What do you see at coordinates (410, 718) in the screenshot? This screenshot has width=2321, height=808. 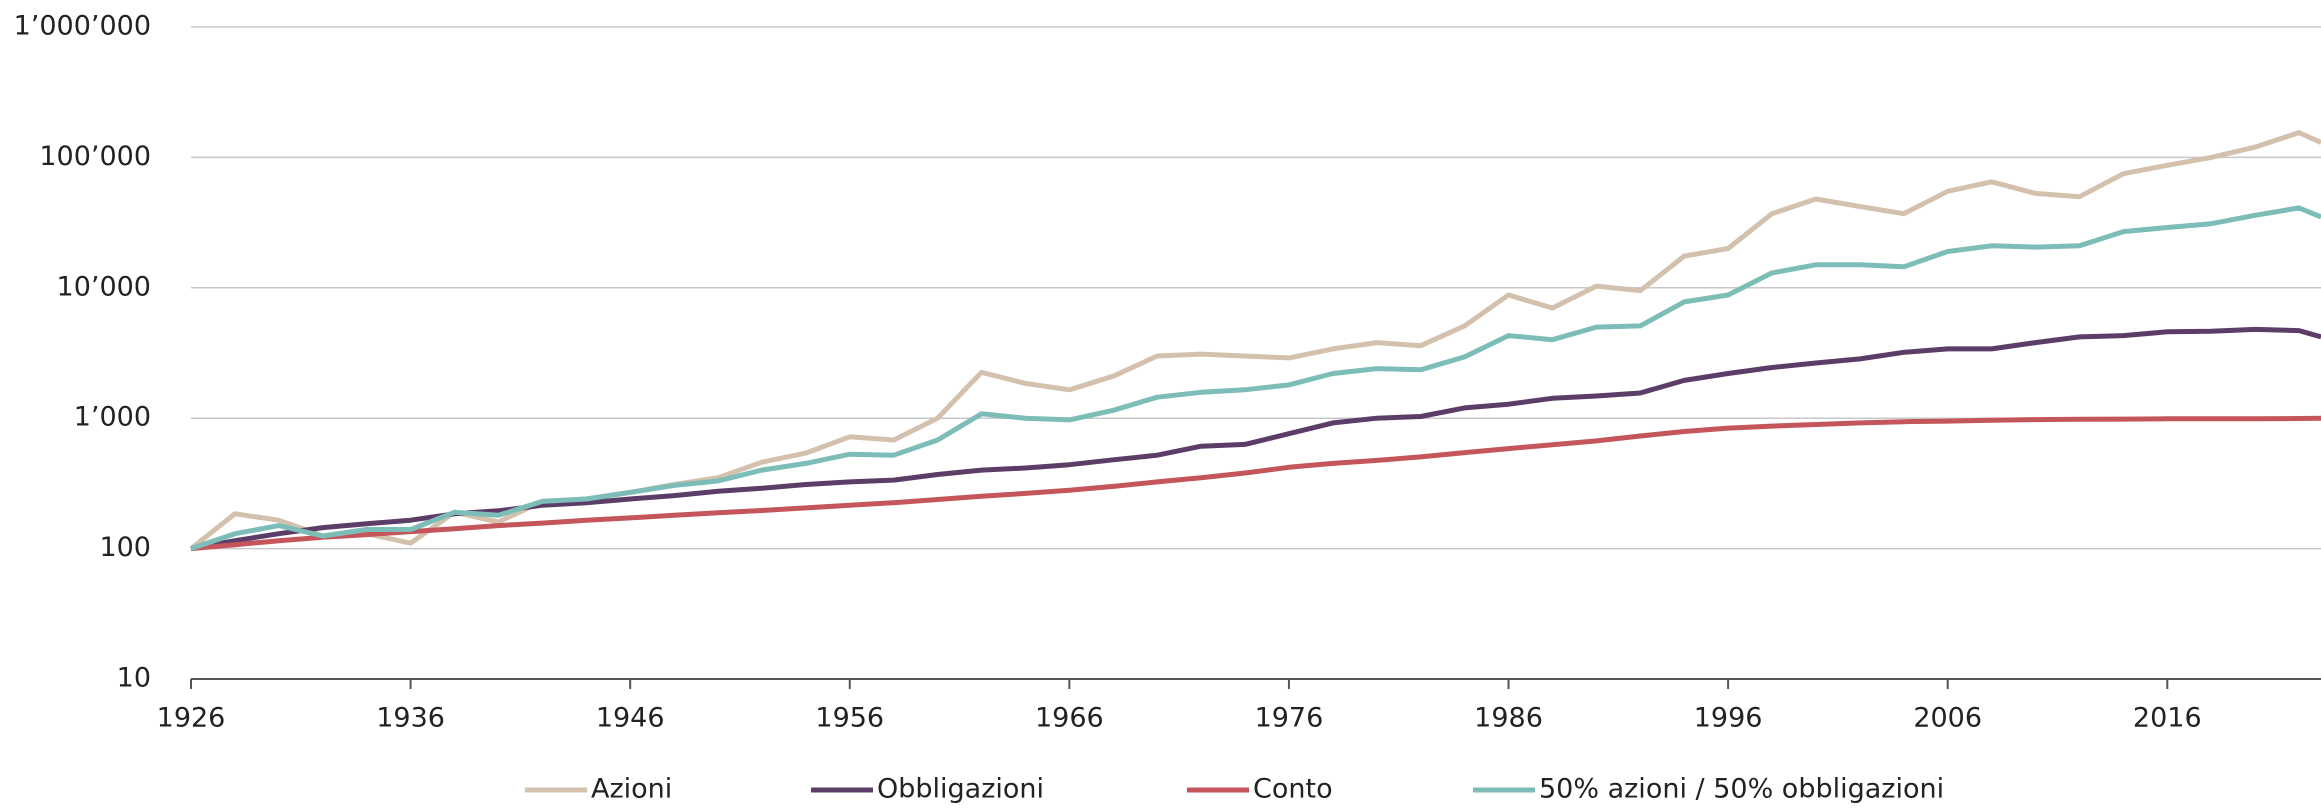 I see `x-tick-label: 1936` at bounding box center [410, 718].